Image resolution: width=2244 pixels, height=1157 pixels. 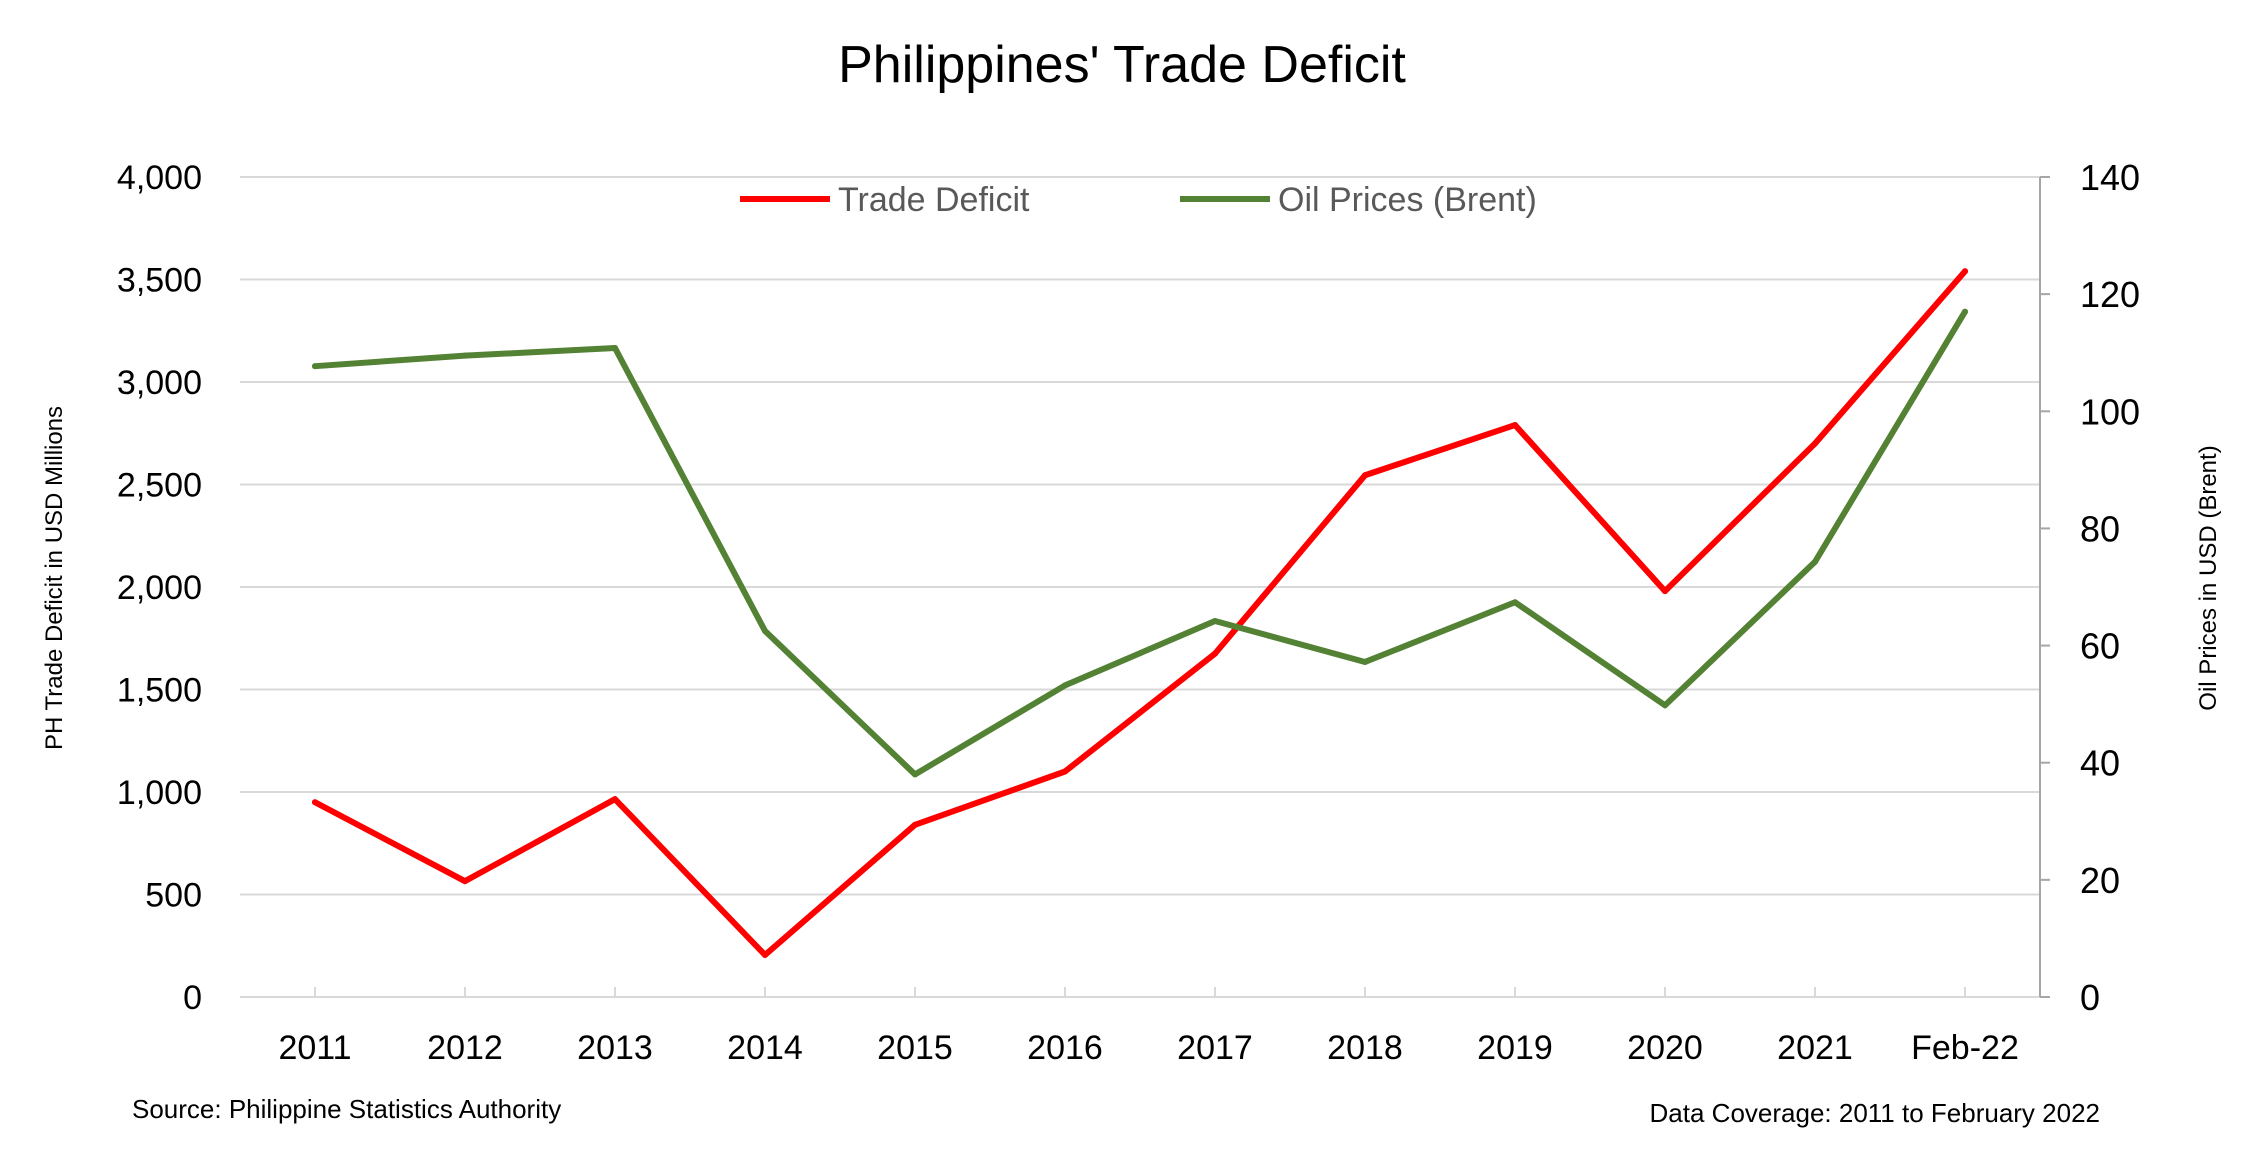 I want to click on x-tick-label: 2011, so click(x=314, y=1048).